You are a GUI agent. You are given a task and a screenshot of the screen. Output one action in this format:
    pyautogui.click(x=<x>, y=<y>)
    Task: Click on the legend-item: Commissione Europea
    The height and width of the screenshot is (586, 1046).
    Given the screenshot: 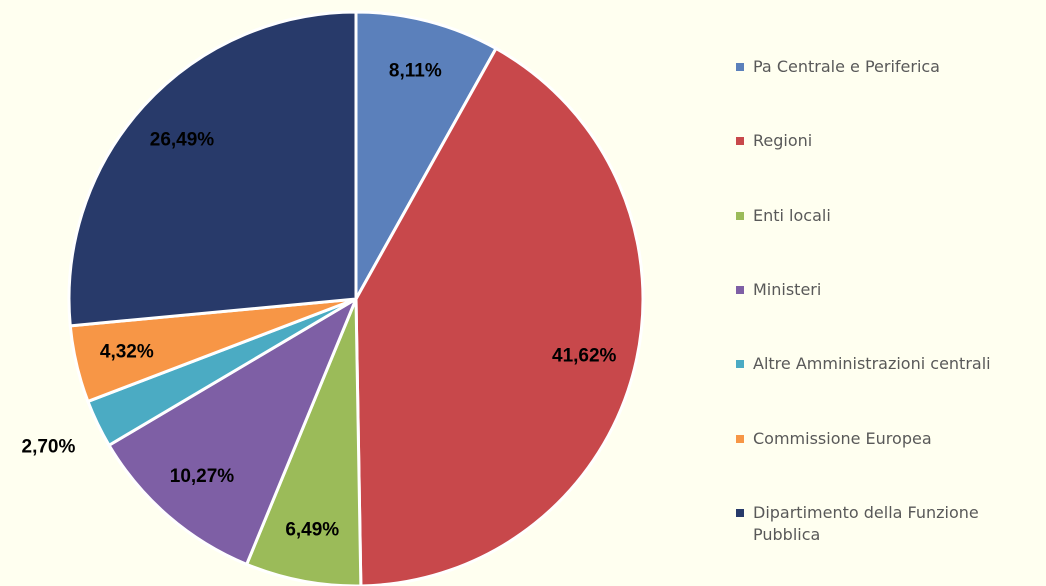 What is the action you would take?
    pyautogui.click(x=891, y=439)
    